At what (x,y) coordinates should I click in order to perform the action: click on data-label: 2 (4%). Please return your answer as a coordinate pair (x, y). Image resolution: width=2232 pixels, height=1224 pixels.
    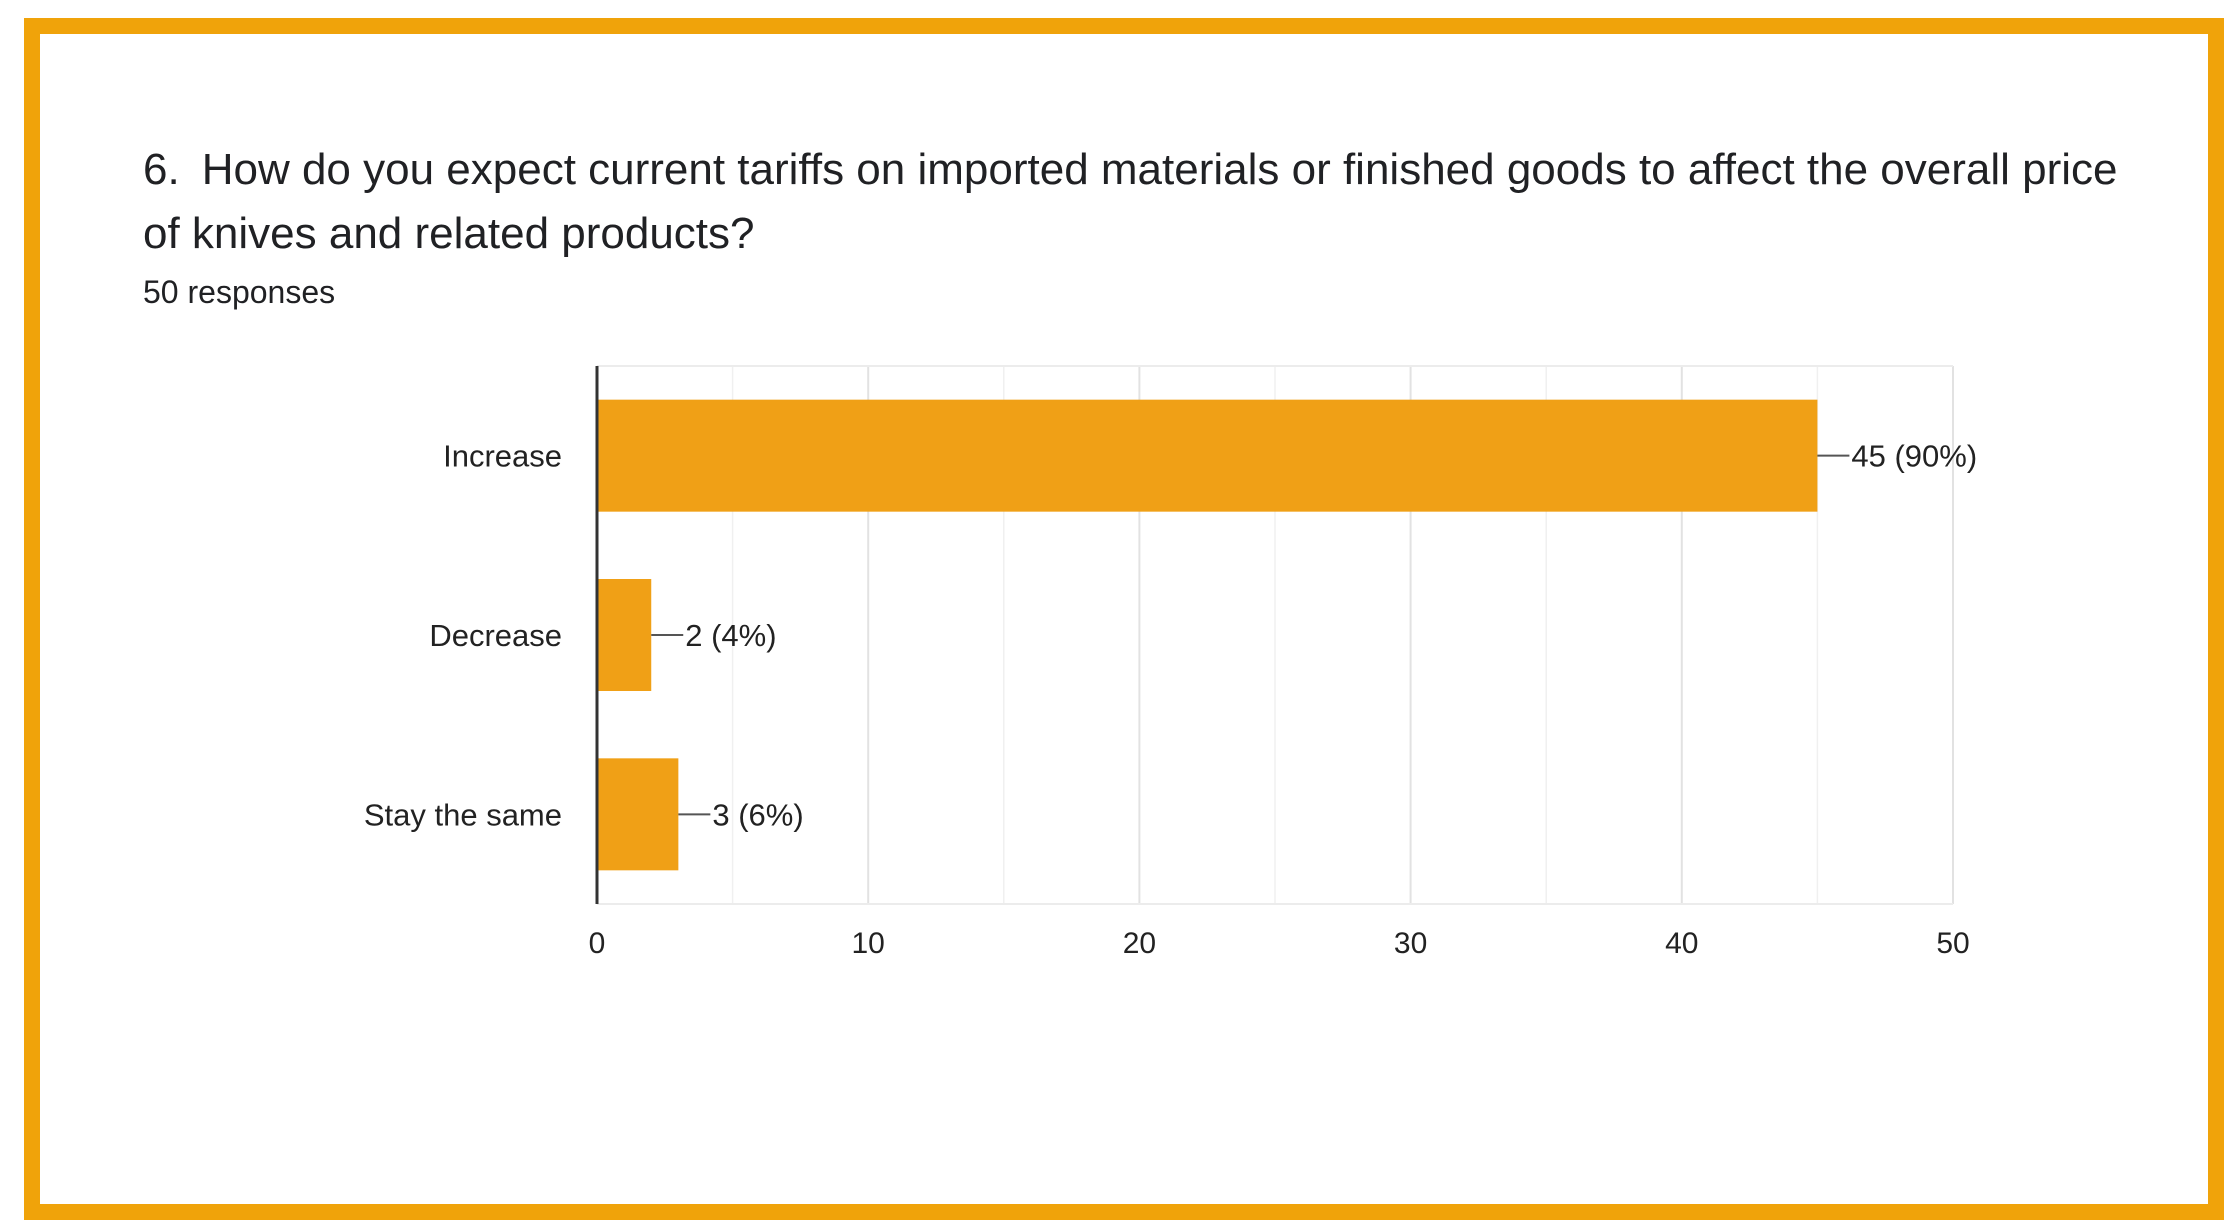
    Looking at the image, I should click on (730, 635).